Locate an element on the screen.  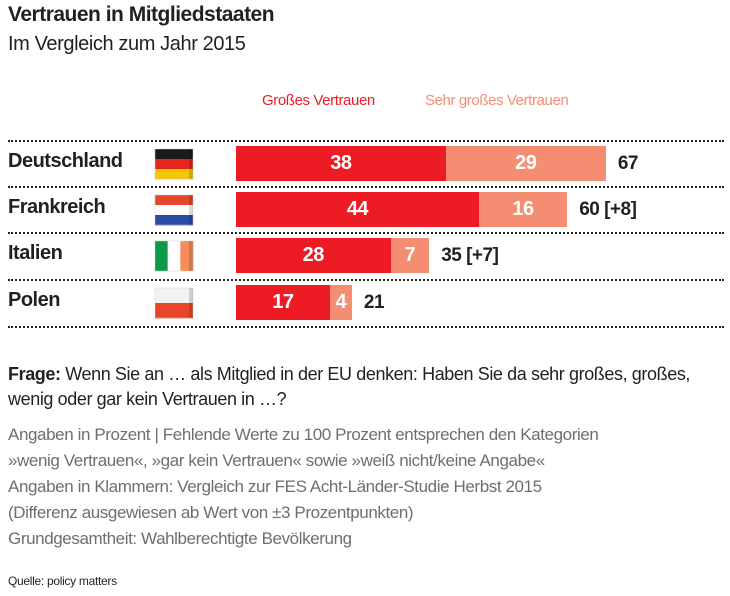
category-label: Deutschland is located at coordinates (65, 161).